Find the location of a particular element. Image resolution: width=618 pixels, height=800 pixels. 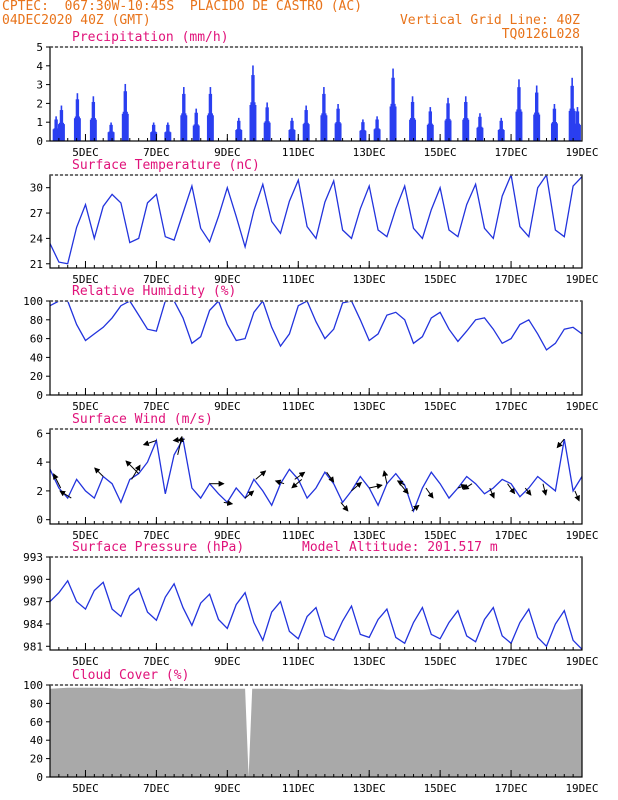

temperature-xtick-label: 13DEC is located at coordinates (369, 279).